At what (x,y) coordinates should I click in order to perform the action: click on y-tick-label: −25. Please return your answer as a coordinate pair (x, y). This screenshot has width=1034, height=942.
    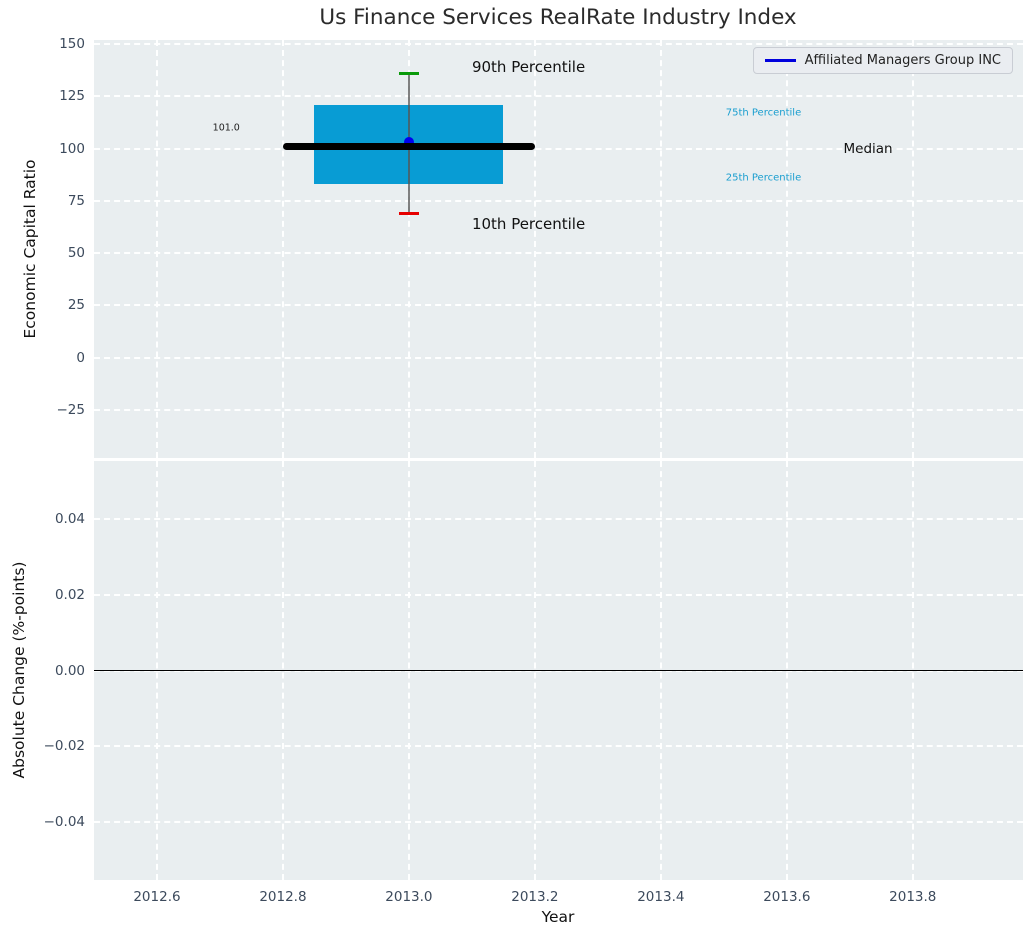
    Looking at the image, I should click on (71, 409).